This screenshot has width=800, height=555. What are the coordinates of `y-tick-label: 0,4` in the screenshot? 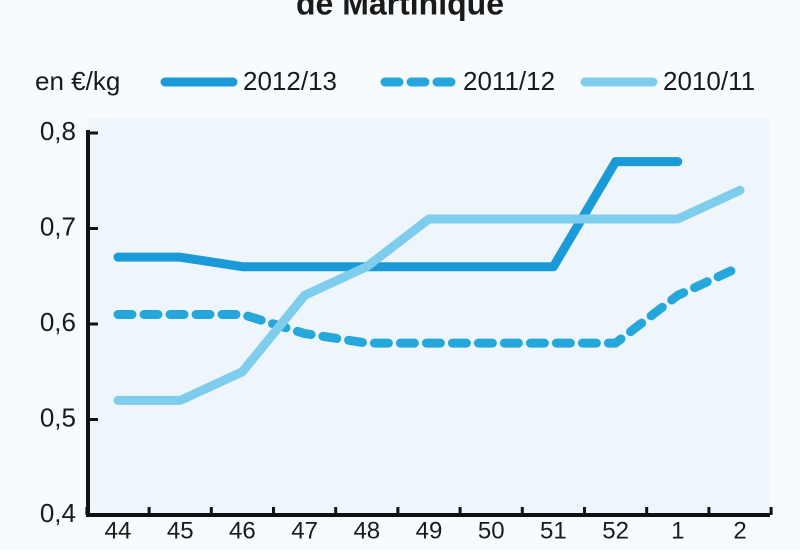 It's located at (58, 513).